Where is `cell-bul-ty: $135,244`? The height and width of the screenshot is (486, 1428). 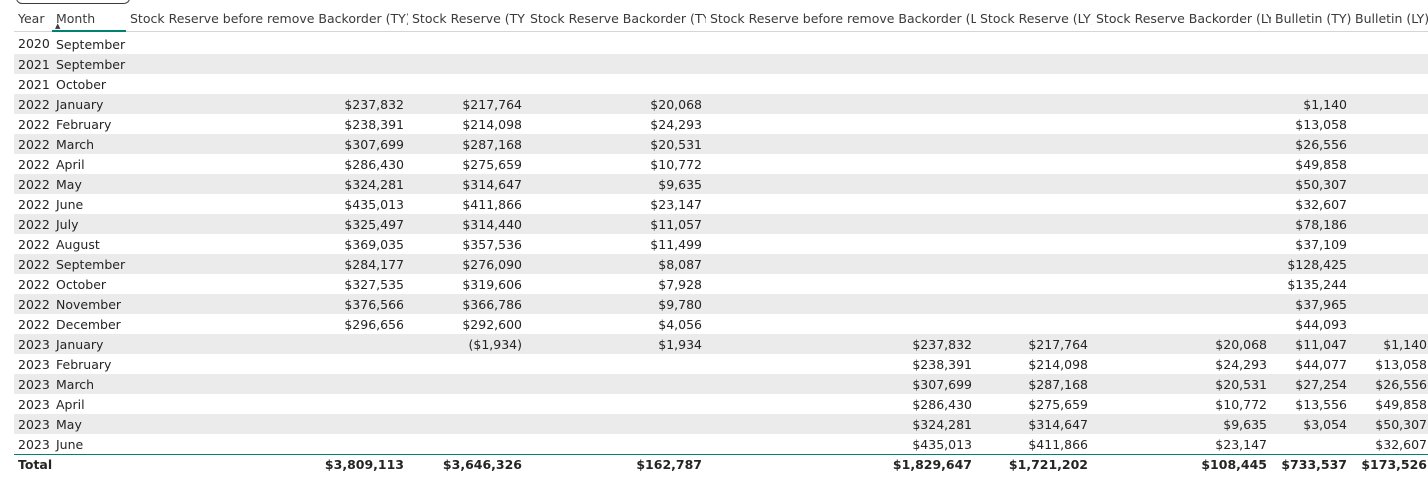 cell-bul-ty: $135,244 is located at coordinates (1317, 284).